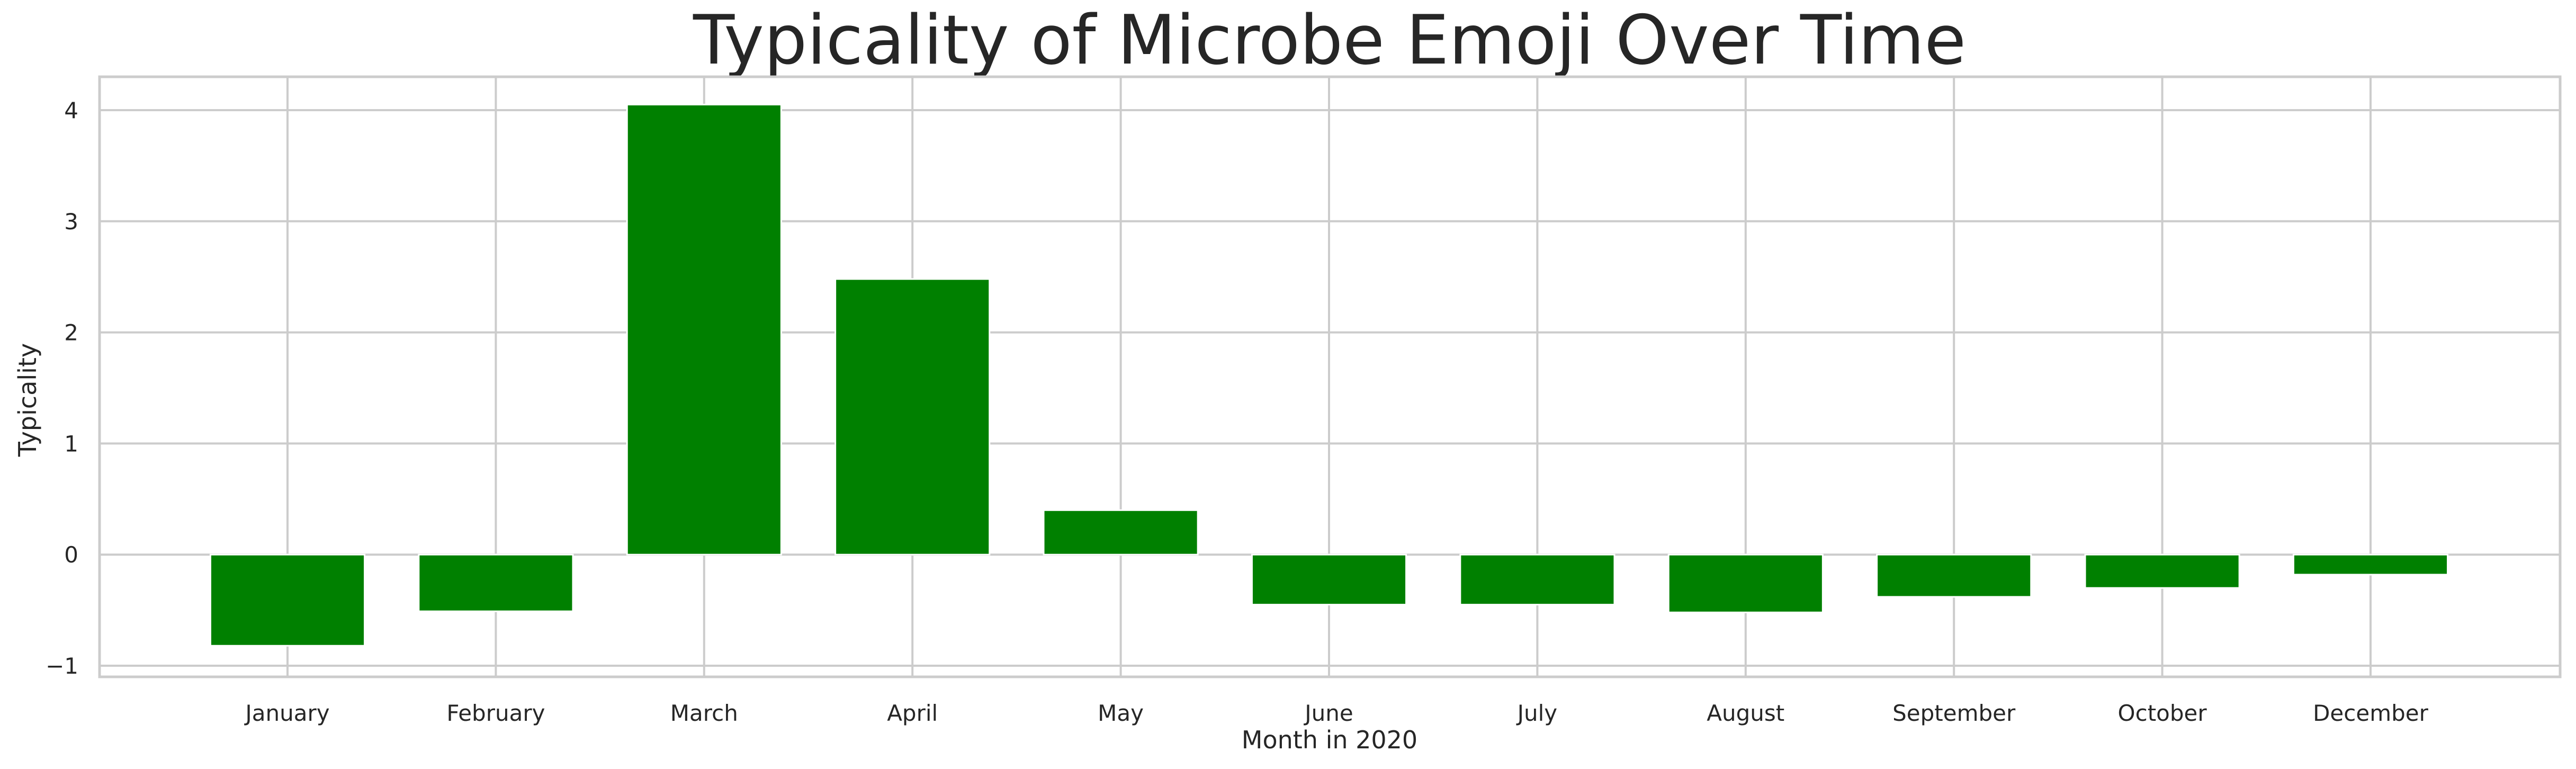 The image size is (2576, 769). What do you see at coordinates (2162, 571) in the screenshot?
I see `bar-october` at bounding box center [2162, 571].